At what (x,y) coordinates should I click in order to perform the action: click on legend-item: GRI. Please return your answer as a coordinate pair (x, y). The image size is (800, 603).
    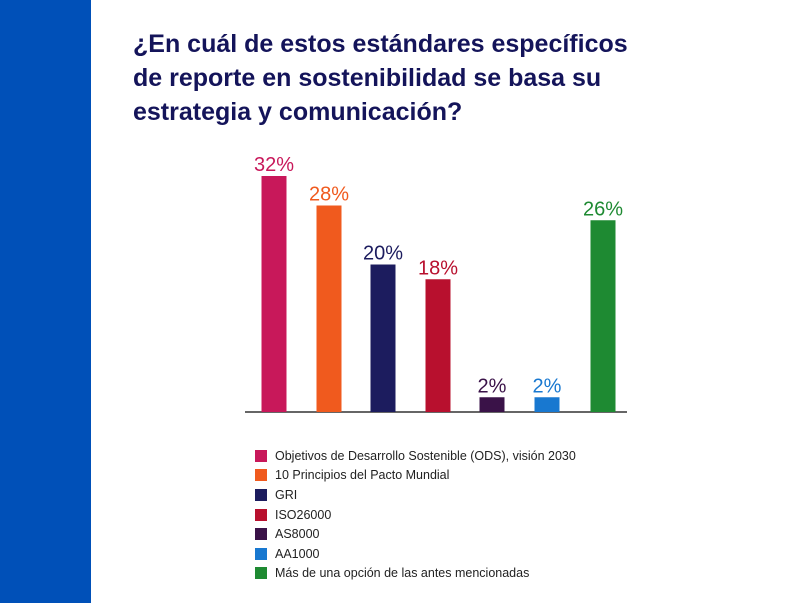
    Looking at the image, I should click on (415, 495).